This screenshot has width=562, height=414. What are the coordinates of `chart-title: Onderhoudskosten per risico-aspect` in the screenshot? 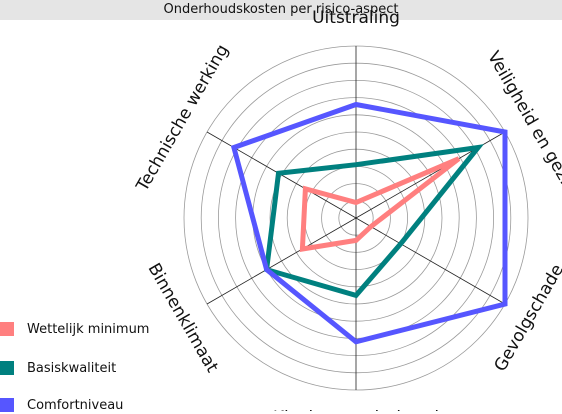 It's located at (281, 9).